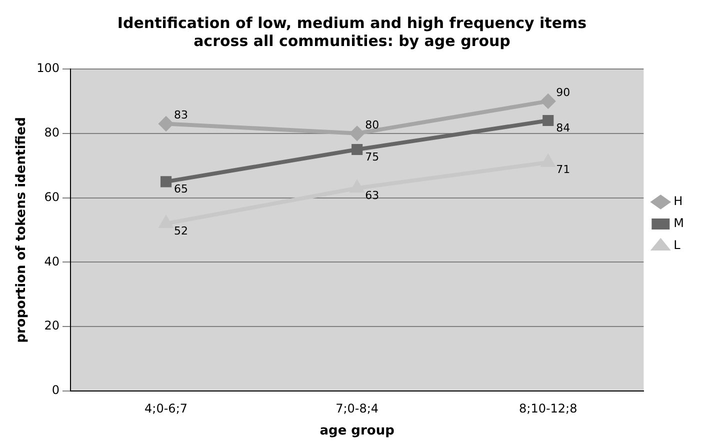  I want to click on data-label: 83, so click(181, 115).